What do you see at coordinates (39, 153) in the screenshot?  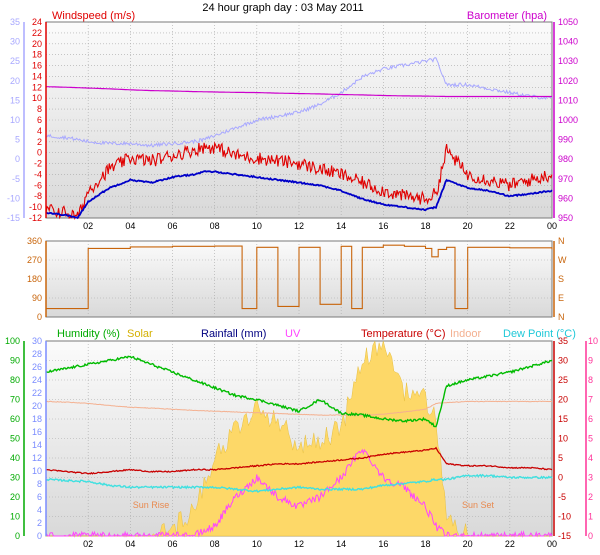 I see `windspeed-tick: 0` at bounding box center [39, 153].